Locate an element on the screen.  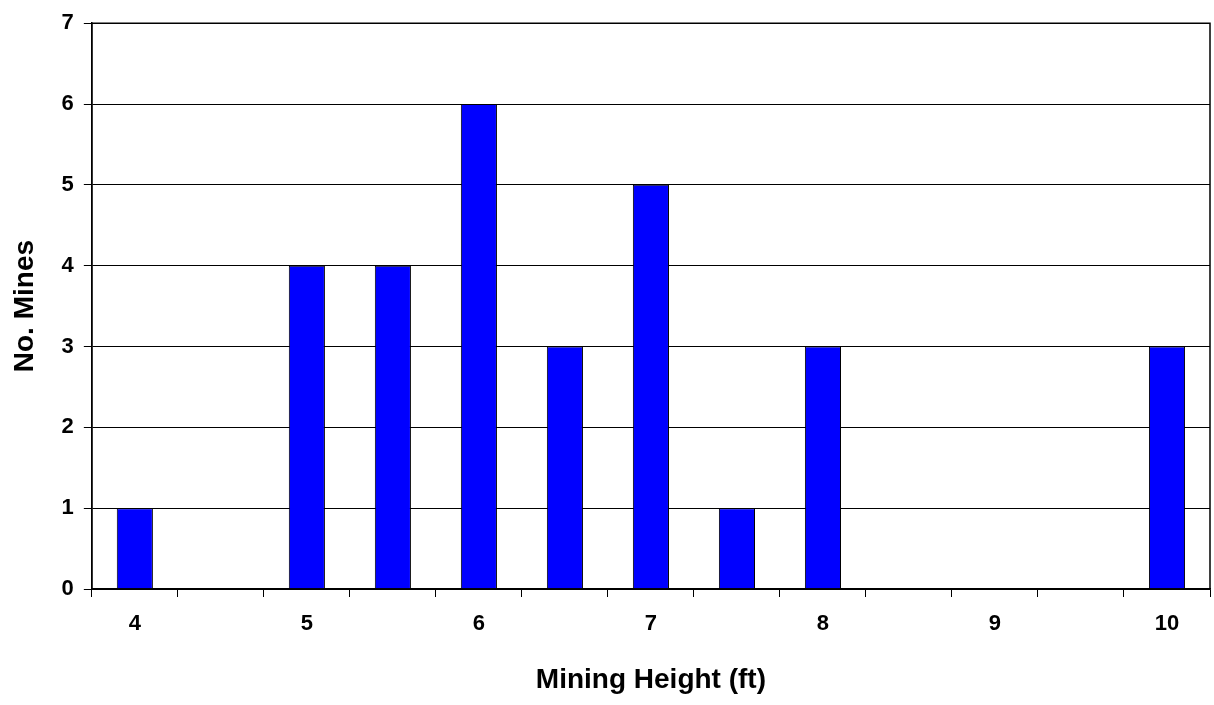
y-tick-label: 7 is located at coordinates (67, 22).